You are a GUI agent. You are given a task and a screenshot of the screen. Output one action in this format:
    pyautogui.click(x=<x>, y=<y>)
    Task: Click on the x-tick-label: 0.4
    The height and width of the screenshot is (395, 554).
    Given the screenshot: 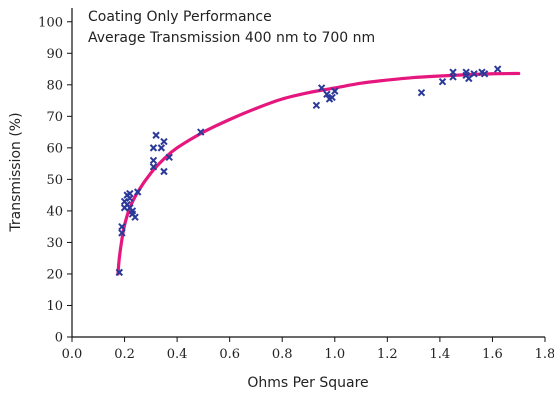 What is the action you would take?
    pyautogui.click(x=177, y=354)
    